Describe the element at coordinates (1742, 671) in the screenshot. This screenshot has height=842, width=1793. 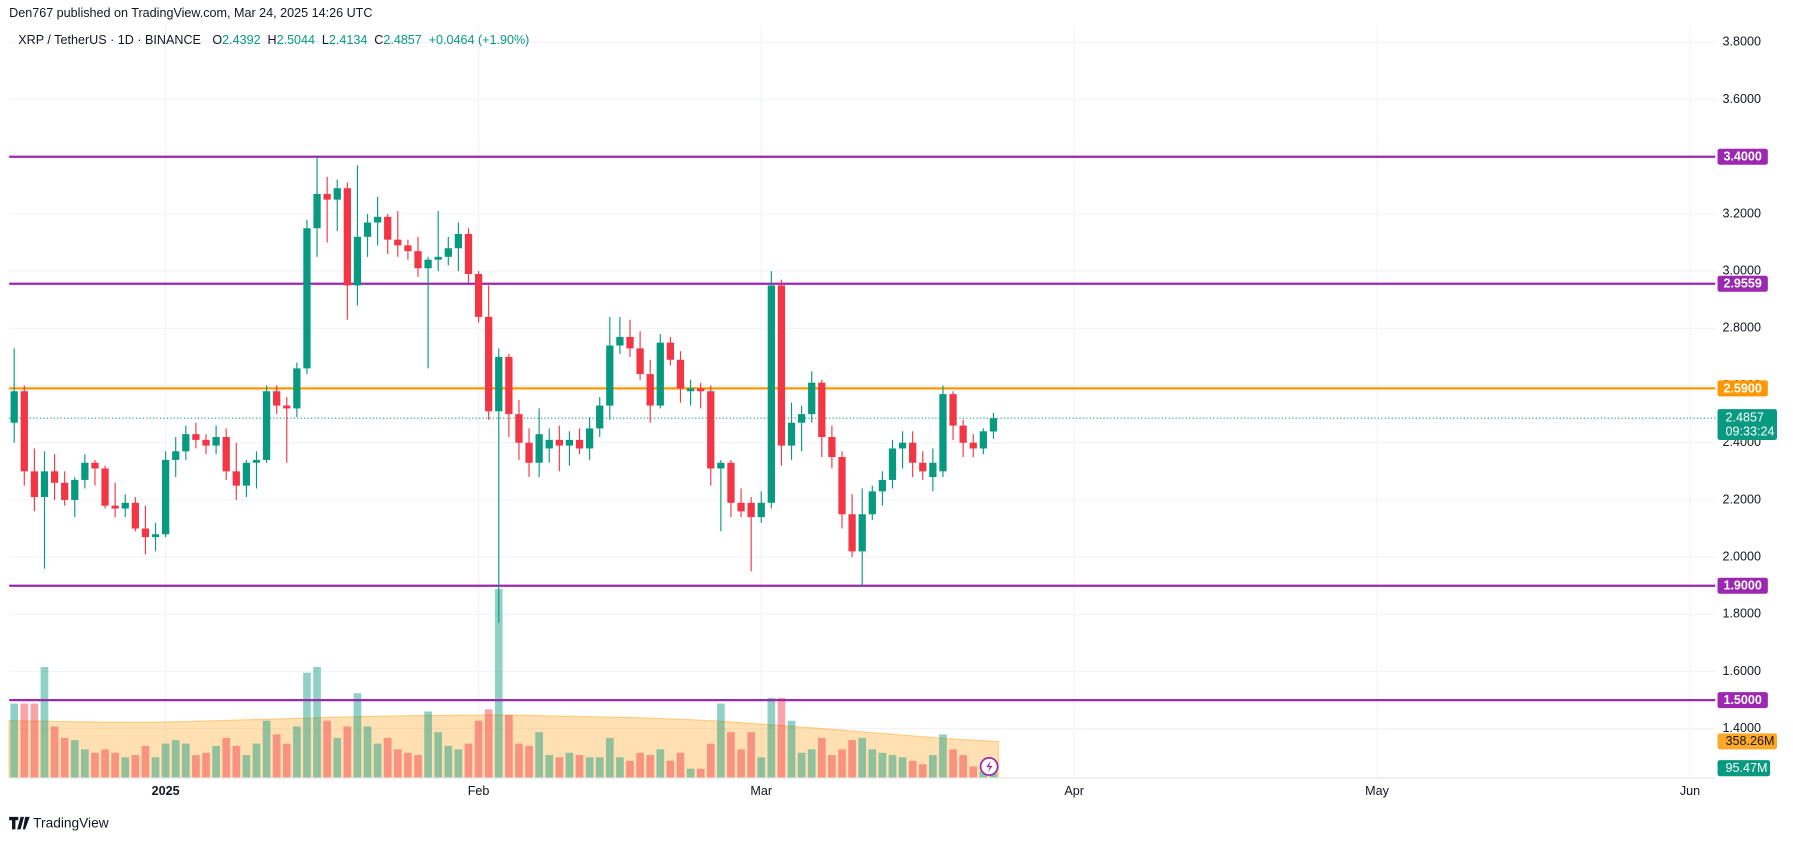
I see `y-tick-label: 1.6000` at that location.